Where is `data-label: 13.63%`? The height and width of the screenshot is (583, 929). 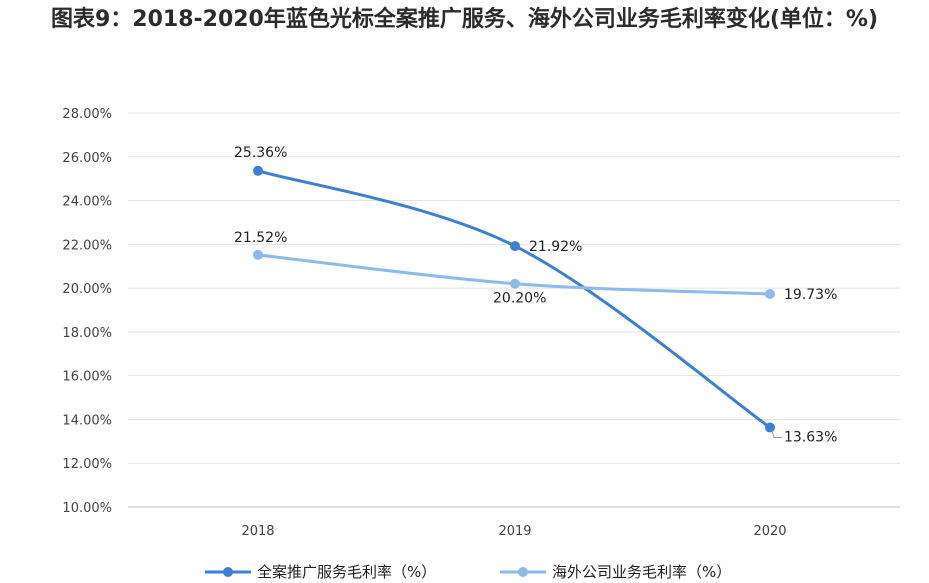
data-label: 13.63% is located at coordinates (810, 438).